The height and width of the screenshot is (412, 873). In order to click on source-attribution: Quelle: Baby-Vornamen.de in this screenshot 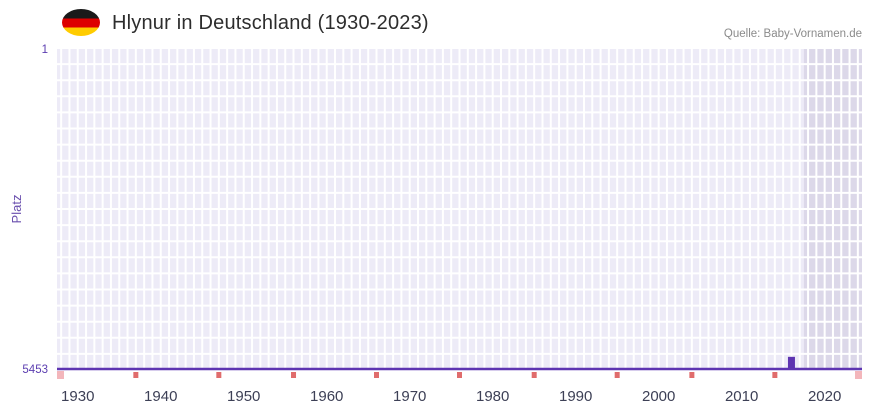, I will do `click(792, 34)`.